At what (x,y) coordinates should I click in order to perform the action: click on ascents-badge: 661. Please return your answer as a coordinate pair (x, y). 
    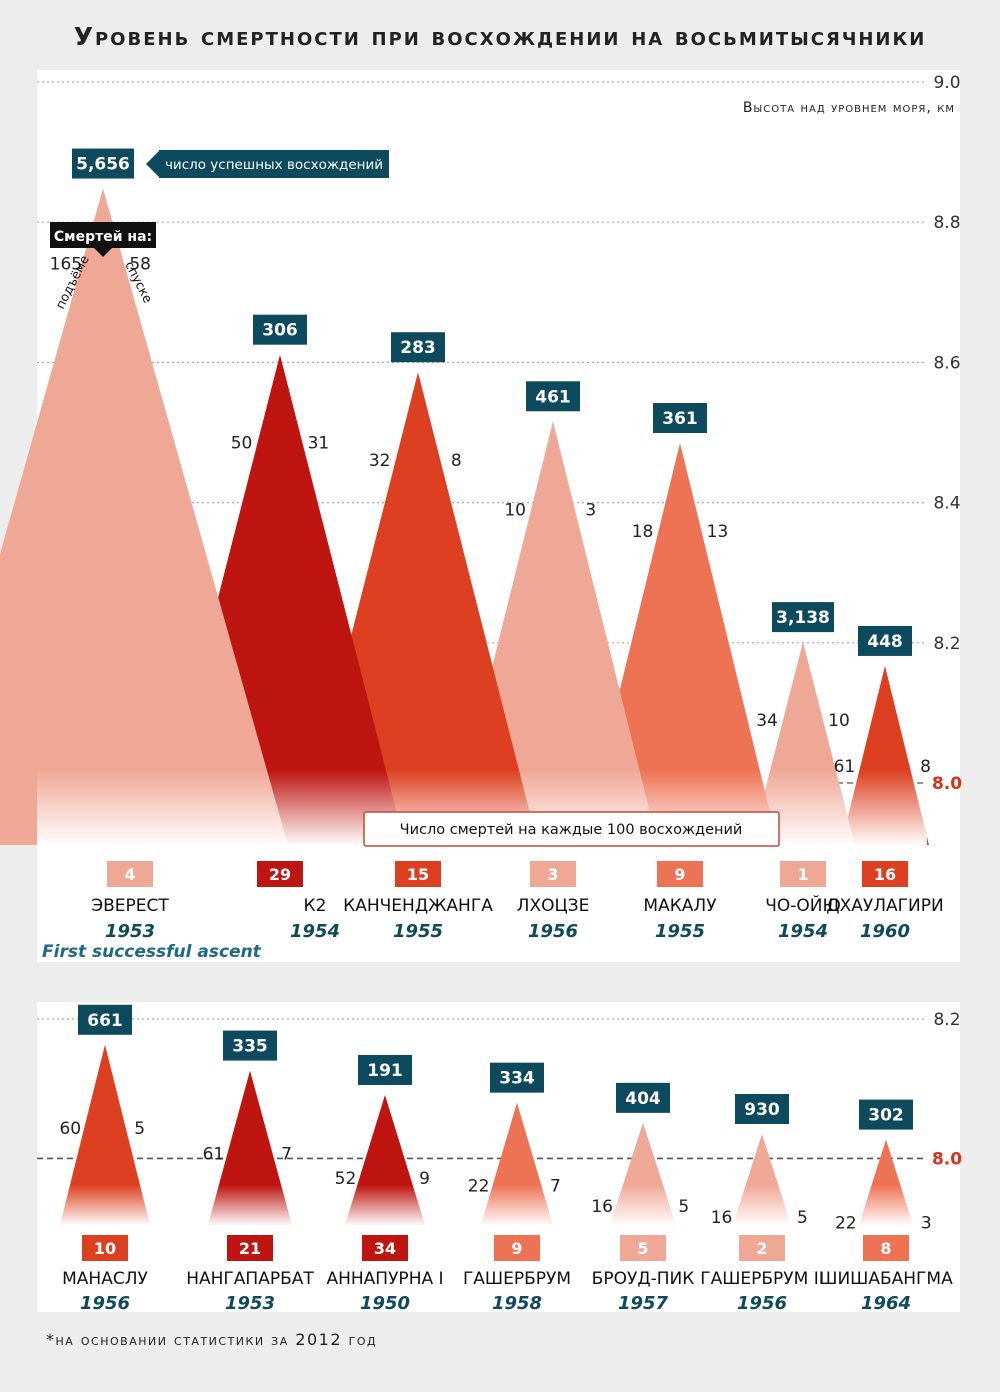
    Looking at the image, I should click on (105, 1019).